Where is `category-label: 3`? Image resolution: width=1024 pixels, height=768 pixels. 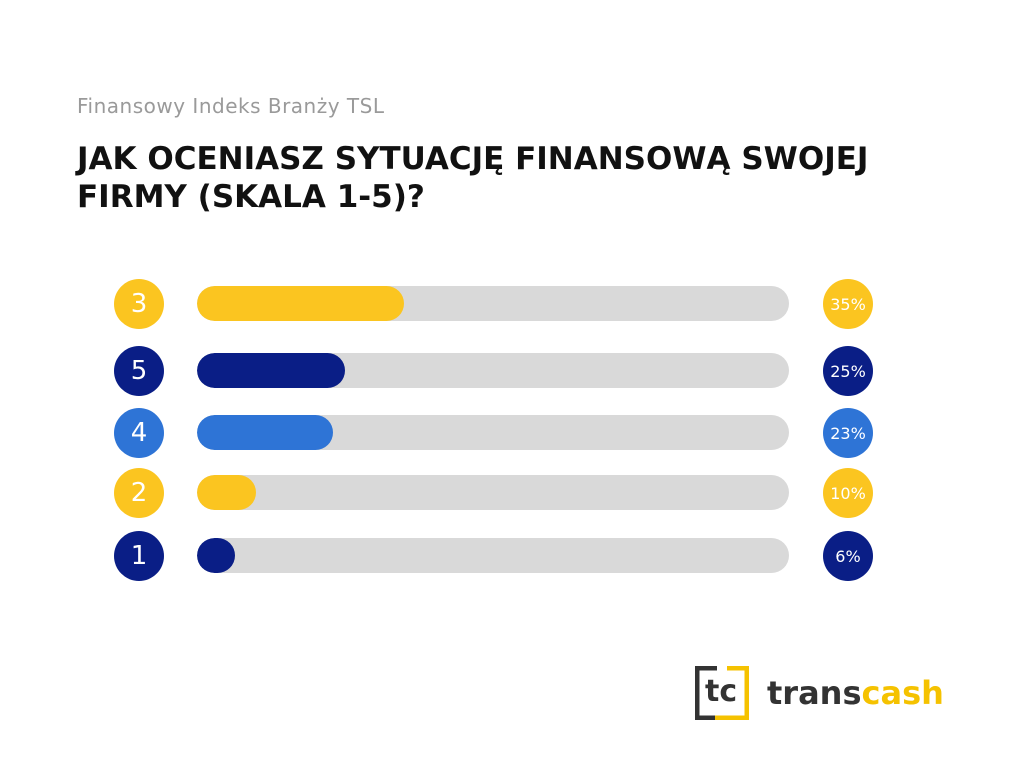 category-label: 3 is located at coordinates (139, 304).